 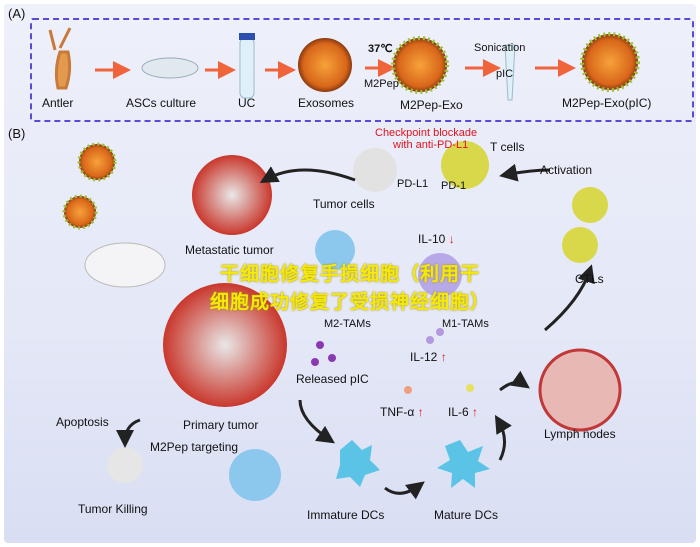 What do you see at coordinates (82, 422) in the screenshot?
I see `apoptosis-label: Apoptosis` at bounding box center [82, 422].